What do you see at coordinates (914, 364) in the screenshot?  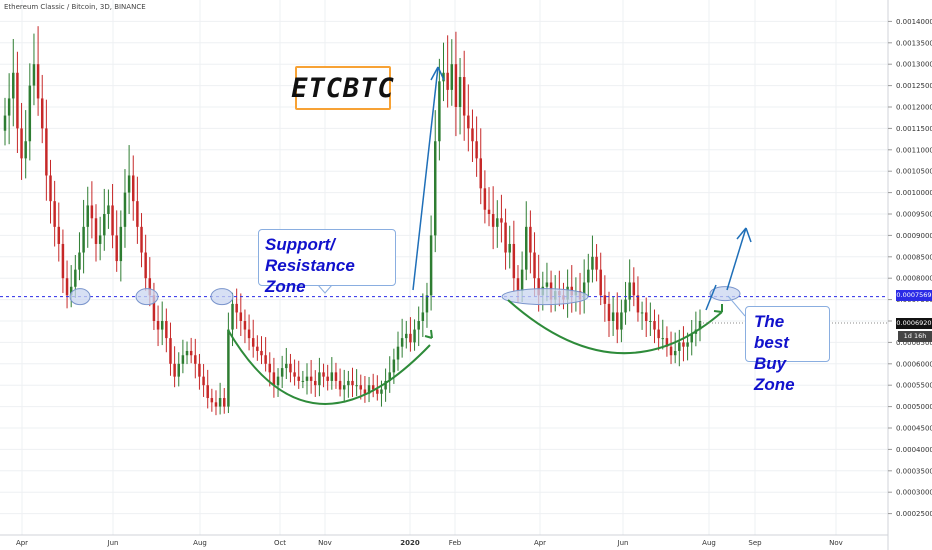 I see `y-tick-label: 0.0006000` at bounding box center [914, 364].